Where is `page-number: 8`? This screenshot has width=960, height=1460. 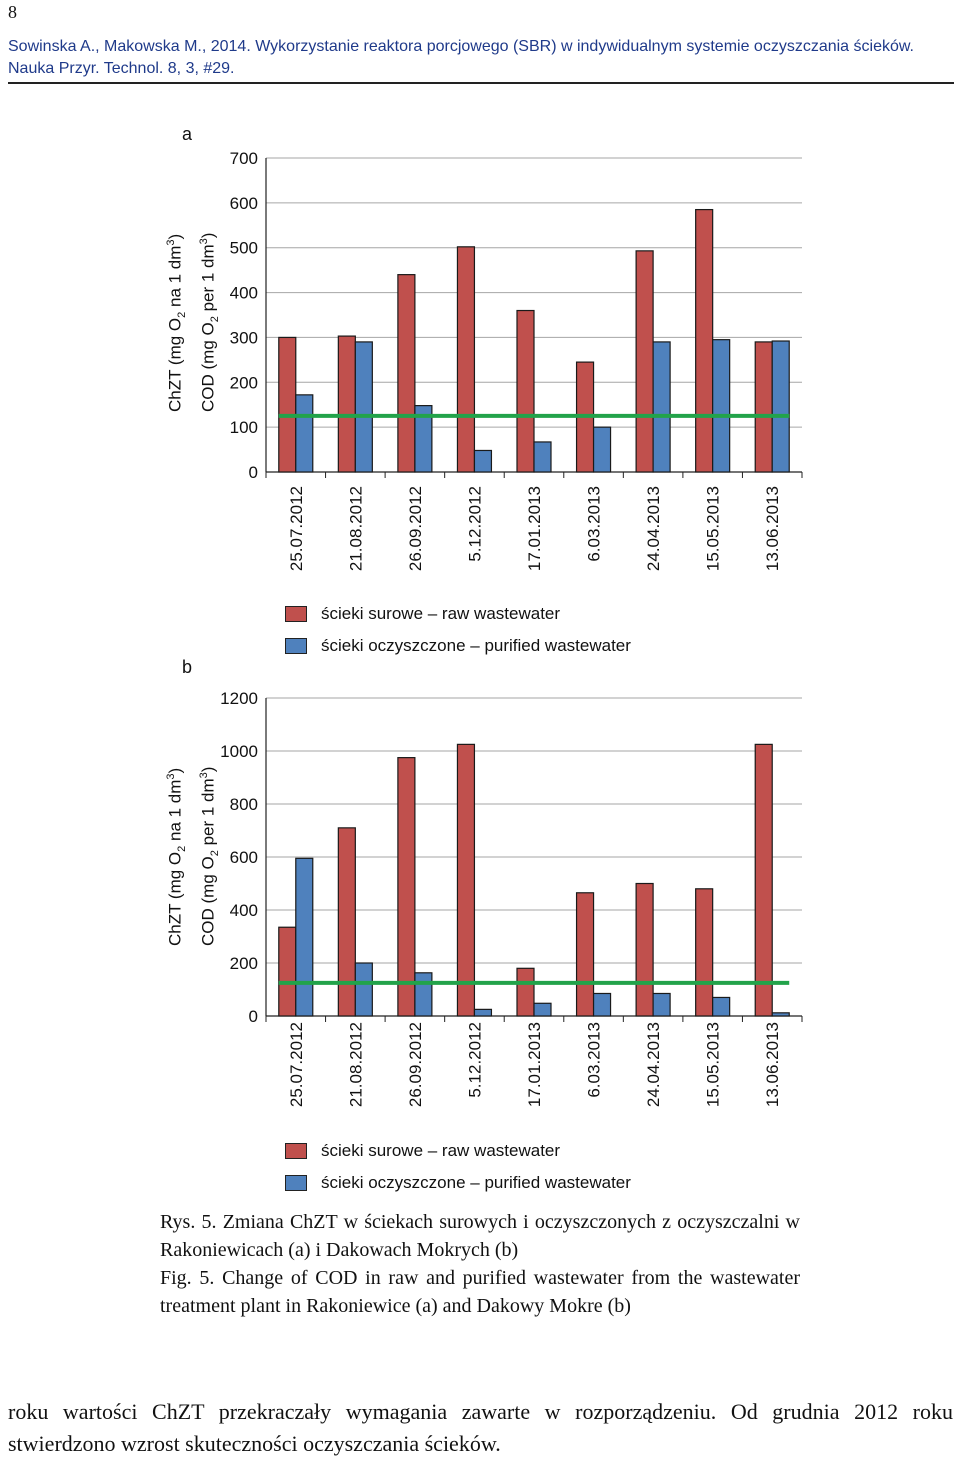
page-number: 8 is located at coordinates (12, 12).